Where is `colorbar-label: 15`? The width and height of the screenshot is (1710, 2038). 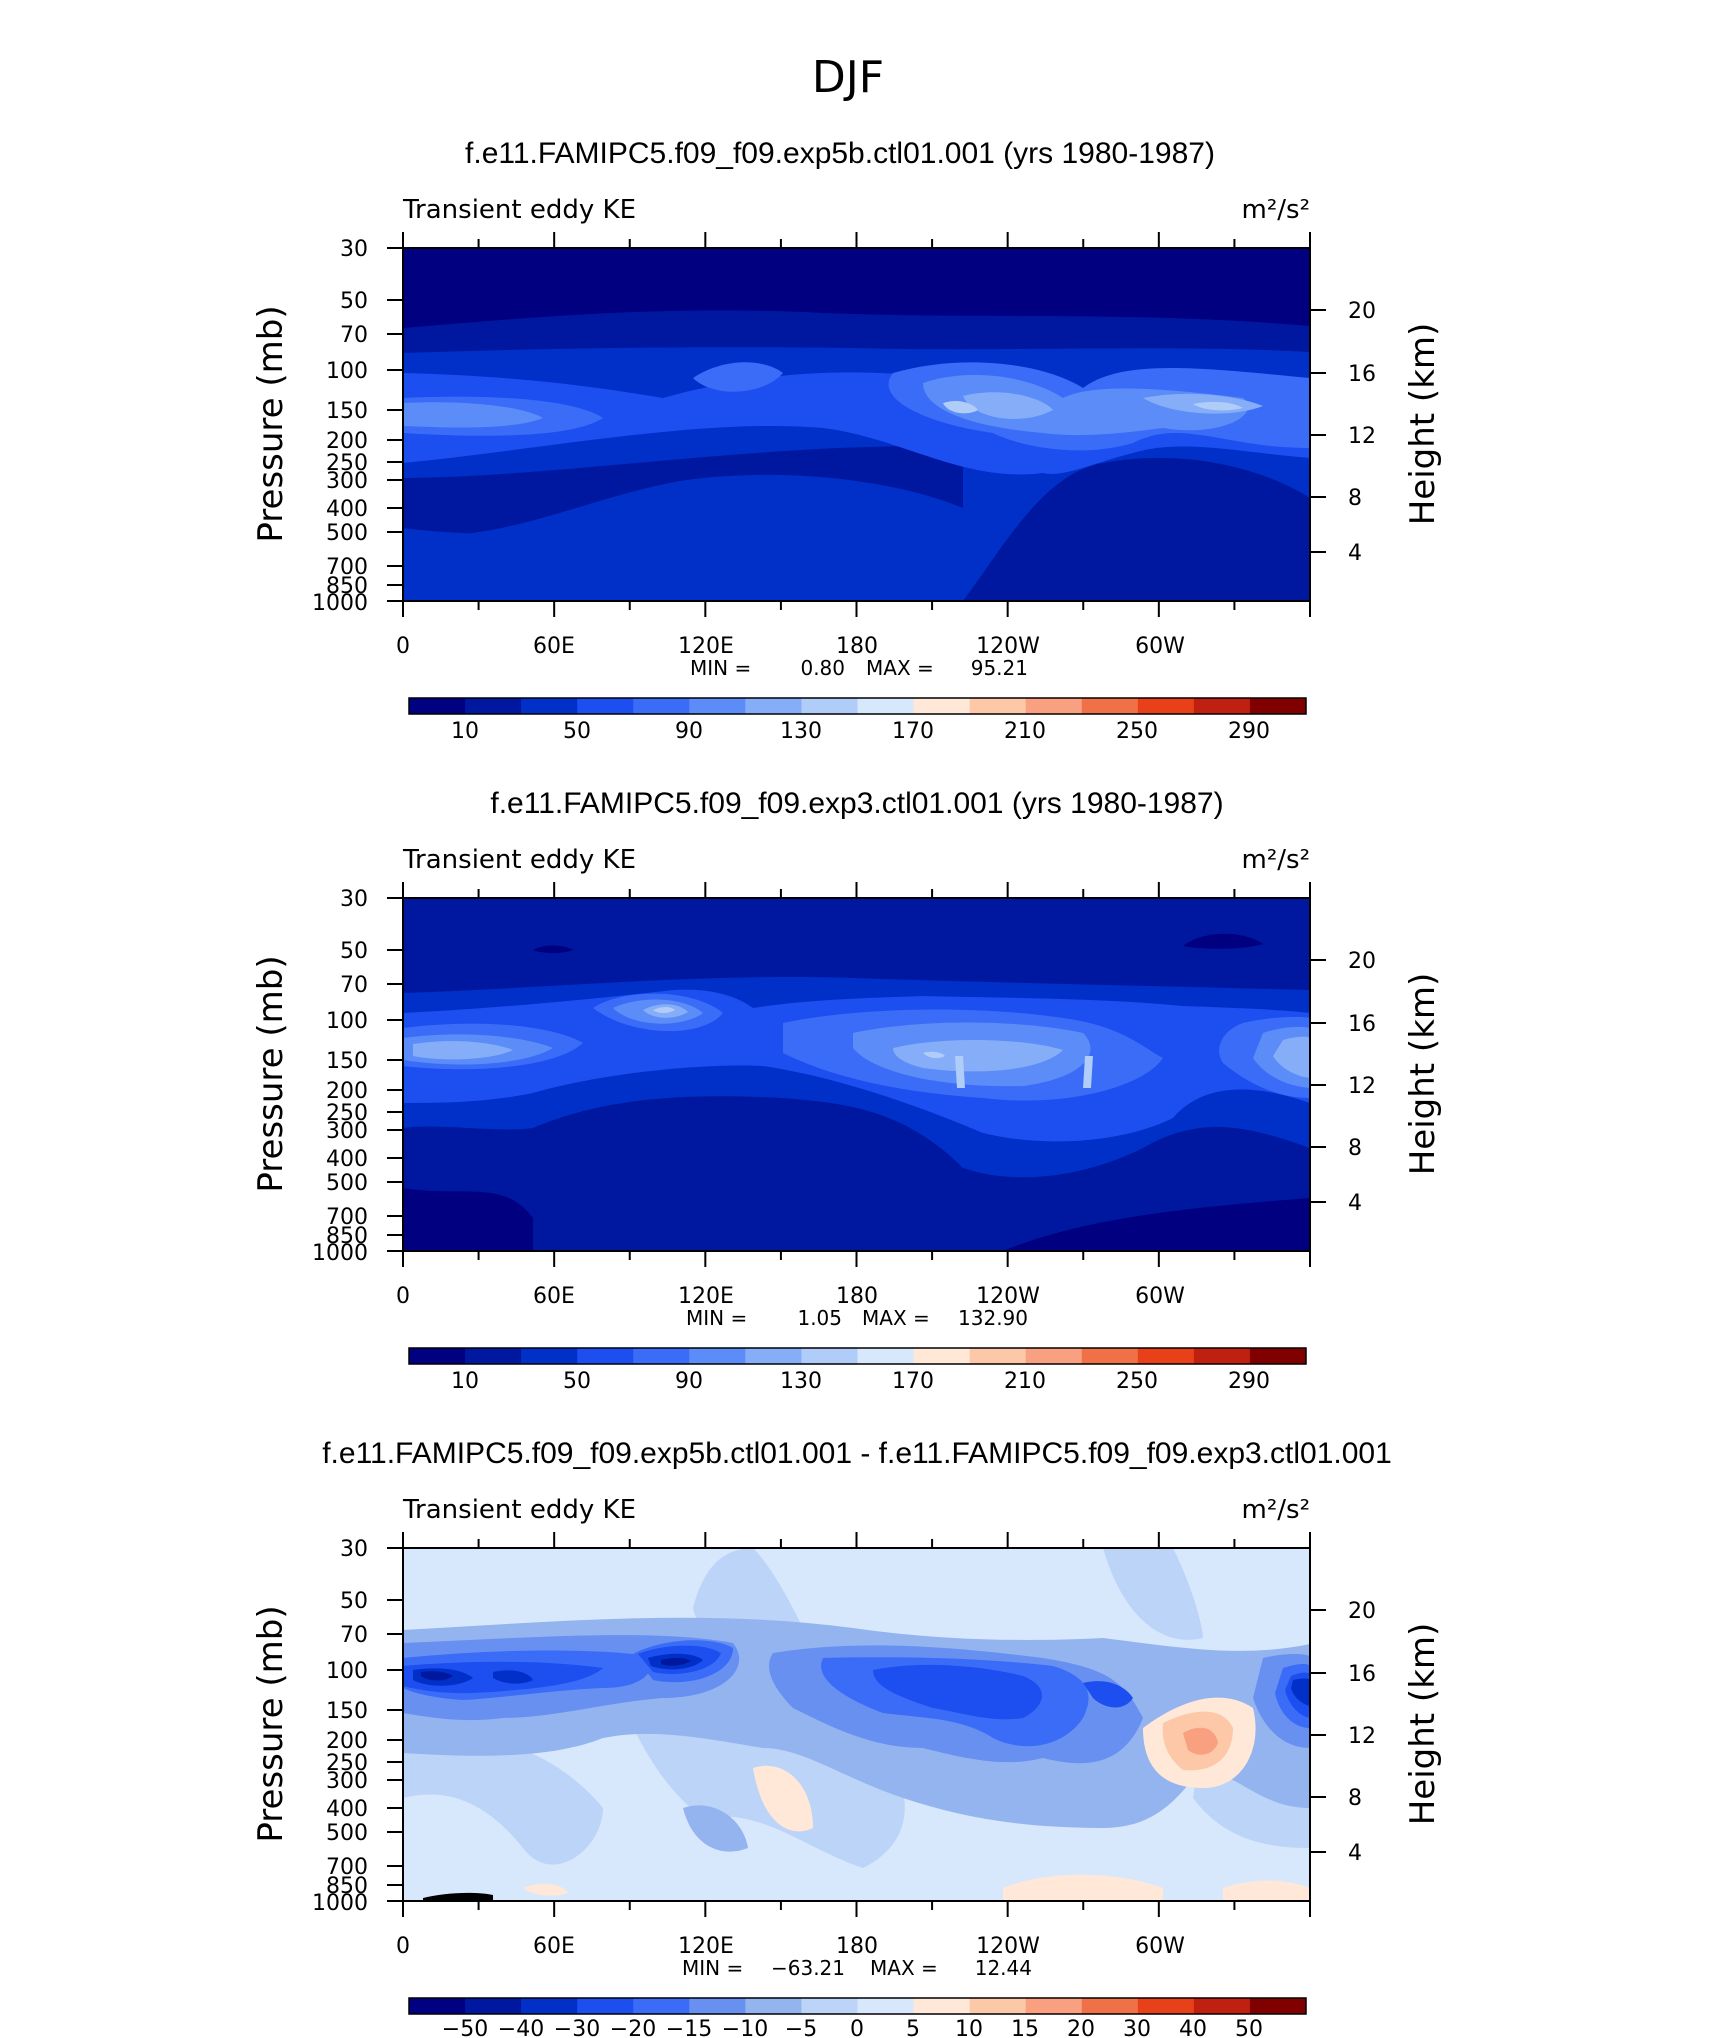
colorbar-label: 15 is located at coordinates (1025, 2027).